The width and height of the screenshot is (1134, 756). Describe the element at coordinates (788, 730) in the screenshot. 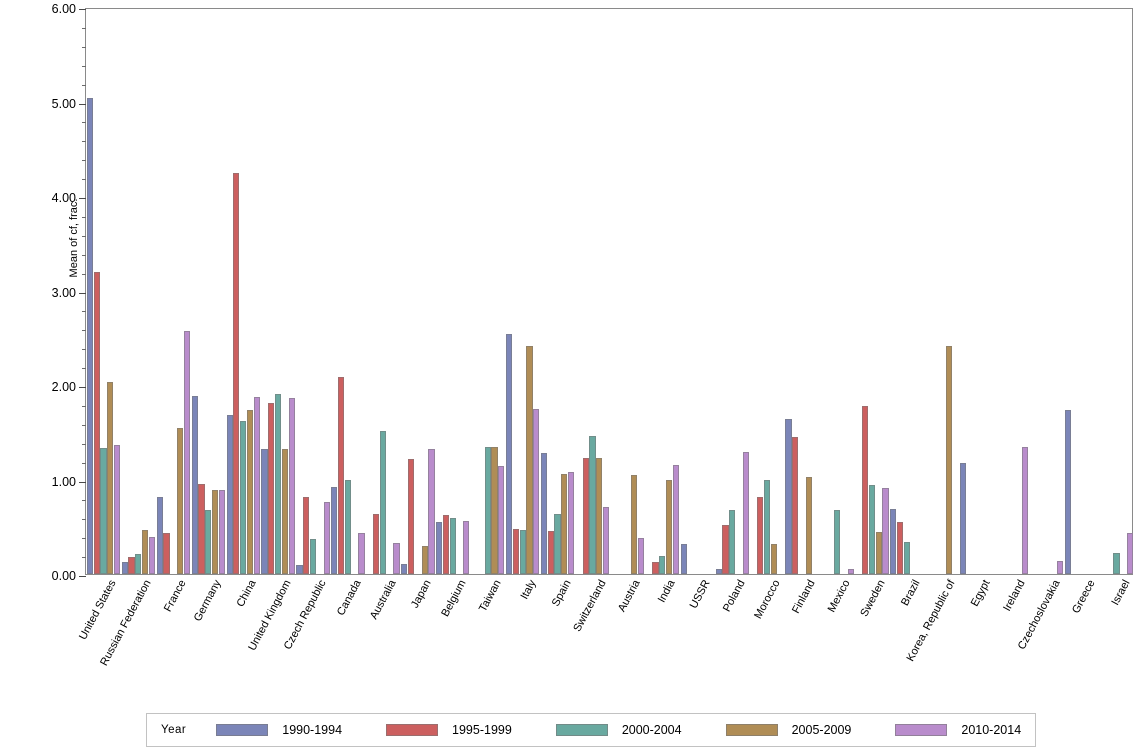

I see `legend-entry: 2005-2009` at that location.